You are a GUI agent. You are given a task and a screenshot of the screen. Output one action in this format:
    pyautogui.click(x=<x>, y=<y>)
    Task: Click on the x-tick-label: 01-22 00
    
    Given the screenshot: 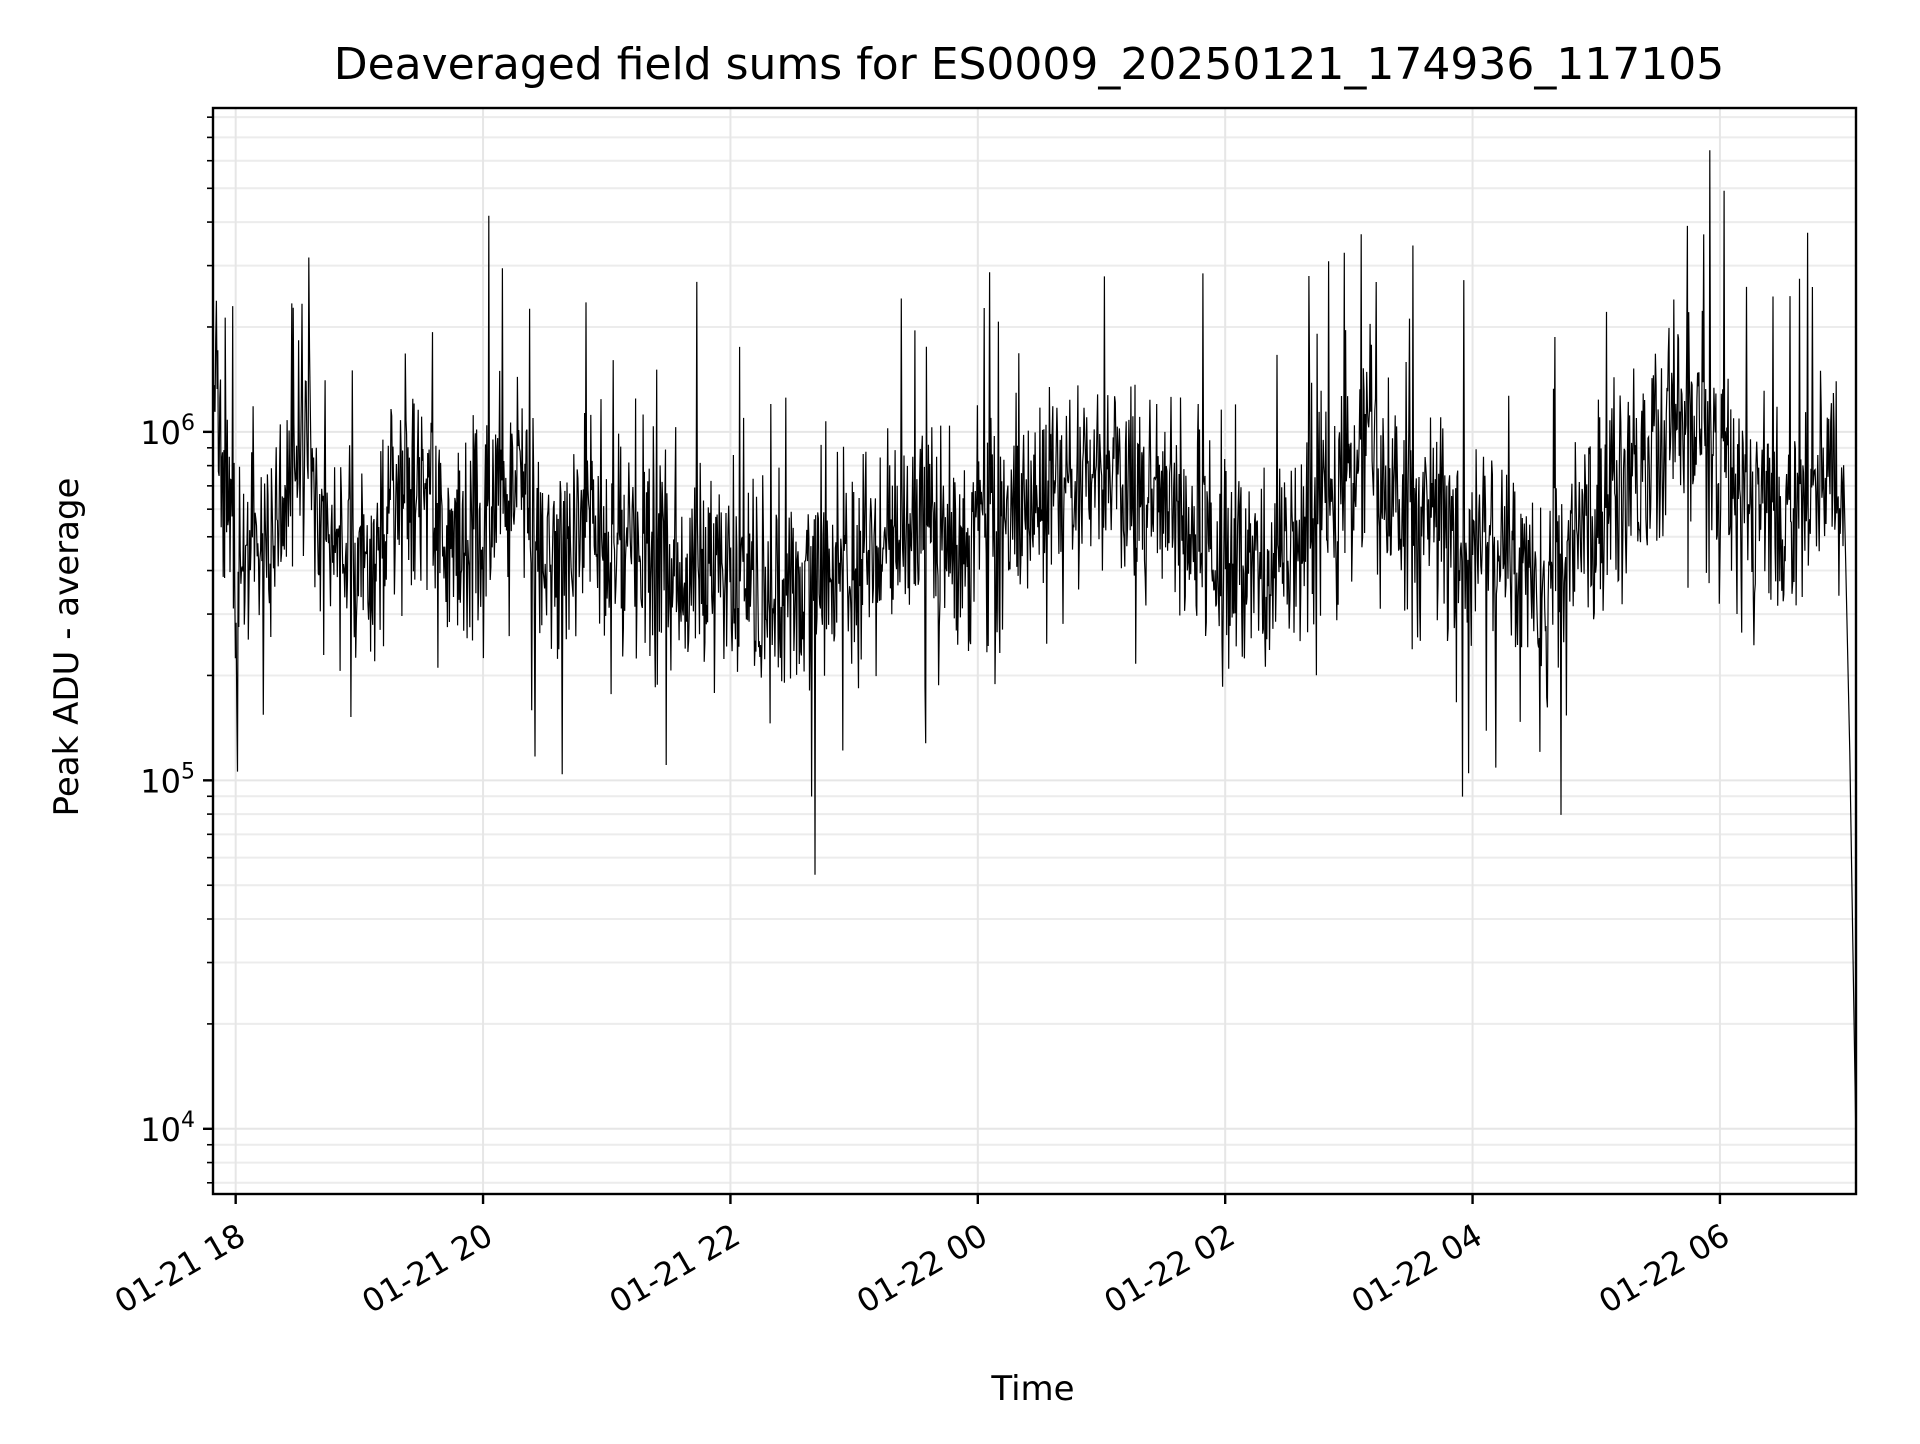 What is the action you would take?
    pyautogui.click(x=922, y=1268)
    